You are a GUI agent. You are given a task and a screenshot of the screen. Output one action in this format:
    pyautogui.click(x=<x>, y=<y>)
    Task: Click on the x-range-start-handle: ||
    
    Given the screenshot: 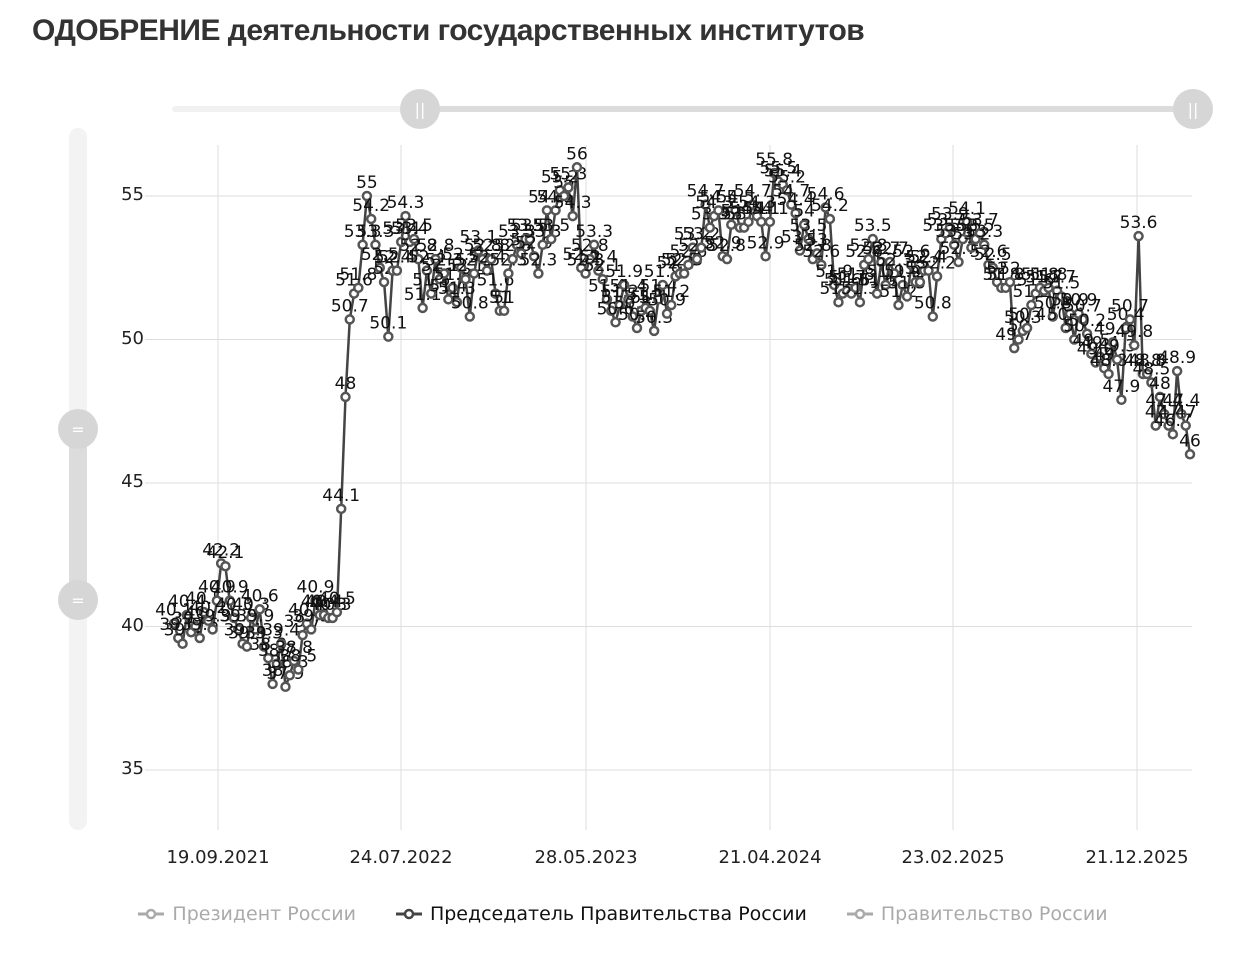 What is the action you would take?
    pyautogui.click(x=420, y=109)
    